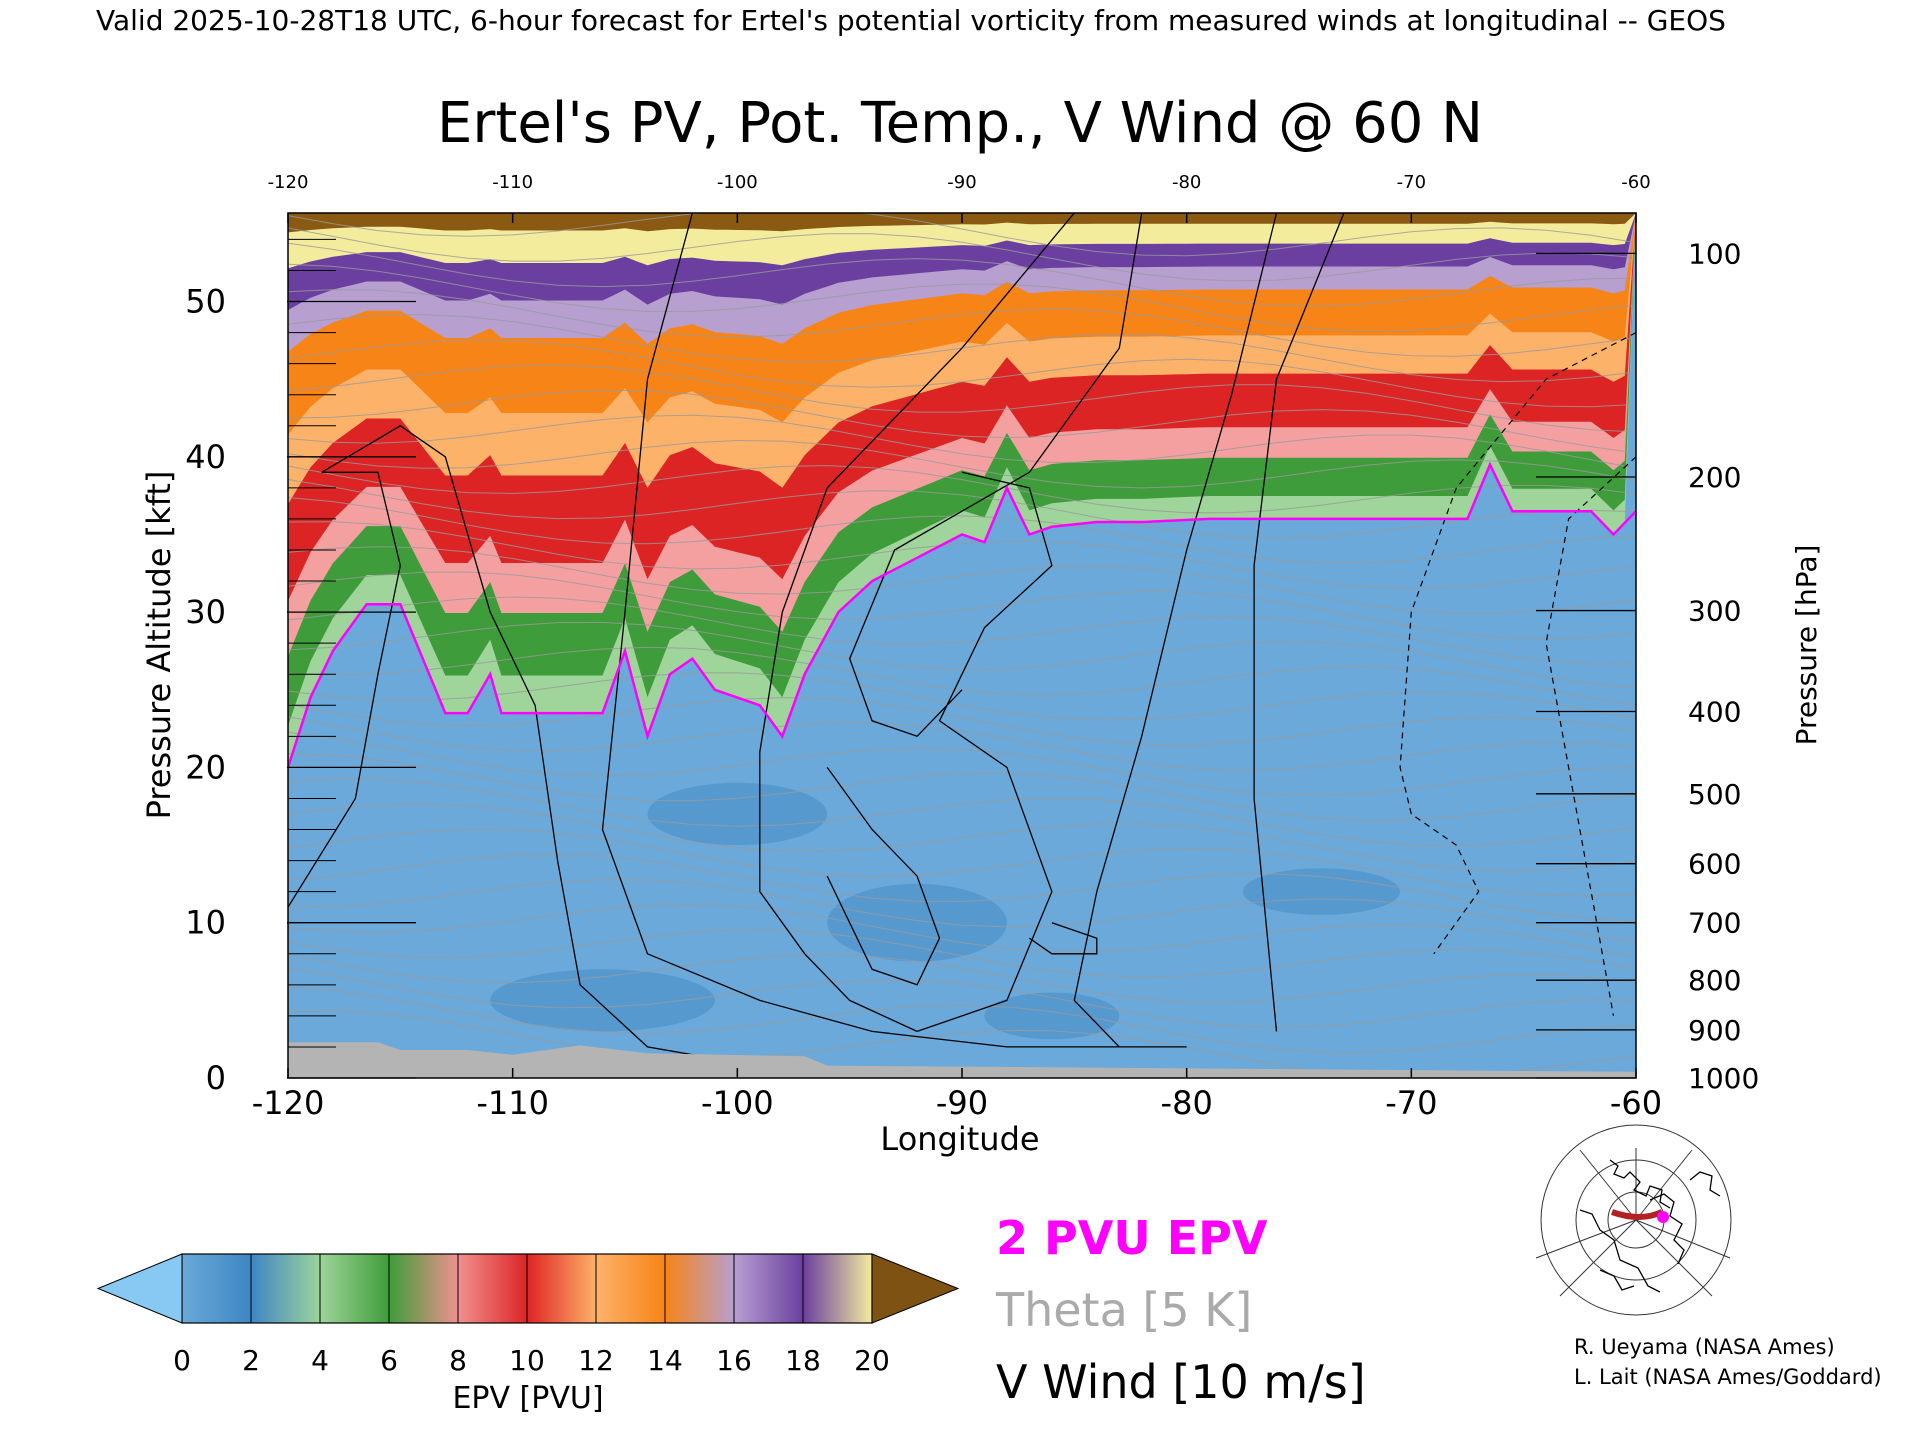 The height and width of the screenshot is (1440, 1920). Describe the element at coordinates (961, 182) in the screenshot. I see `x-top-tick-label: -90` at that location.